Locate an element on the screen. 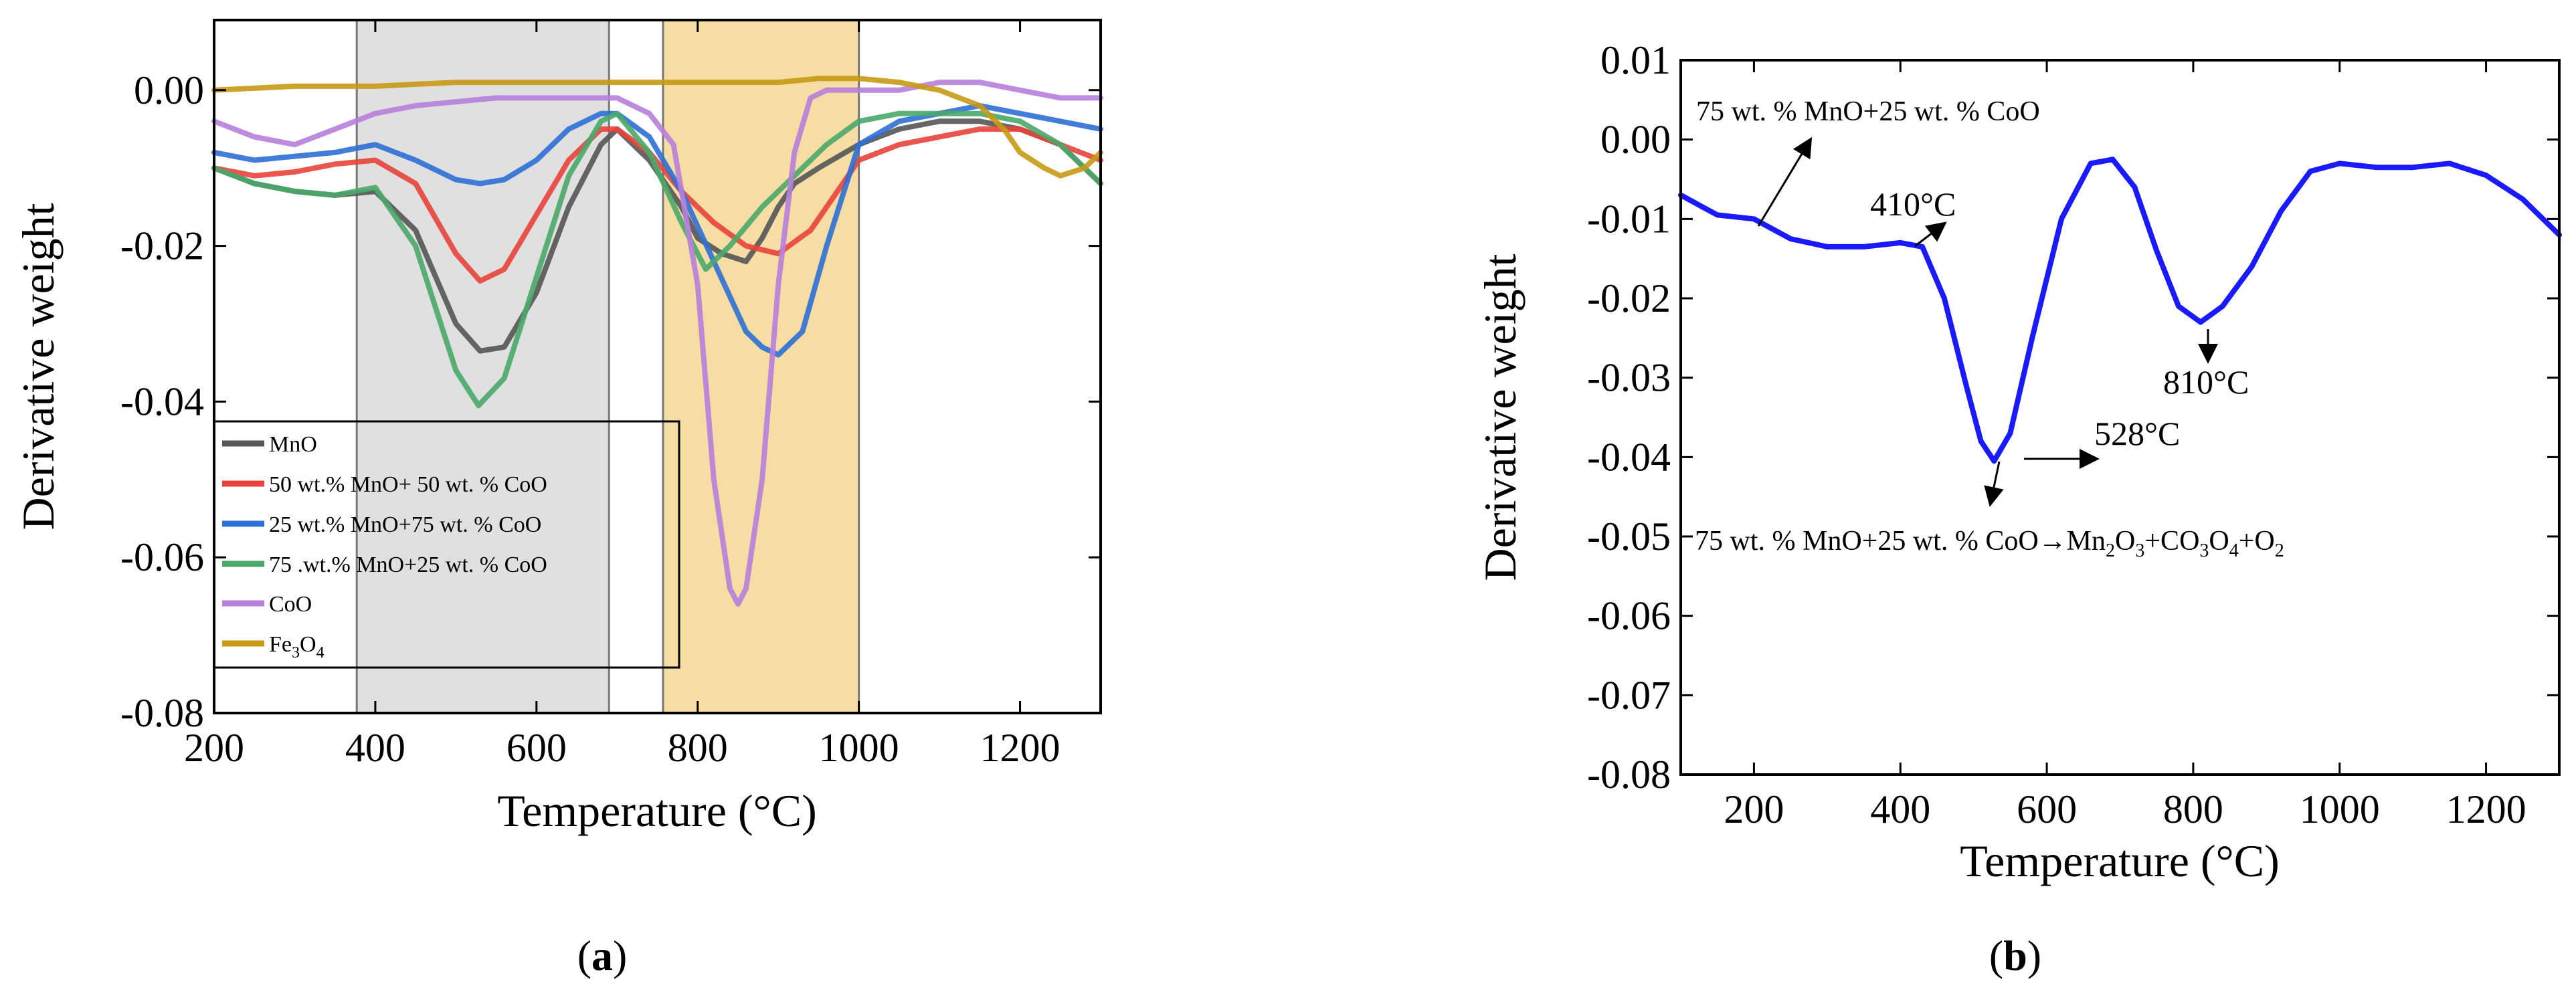  arrow-sample-label is located at coordinates (1785, 181).